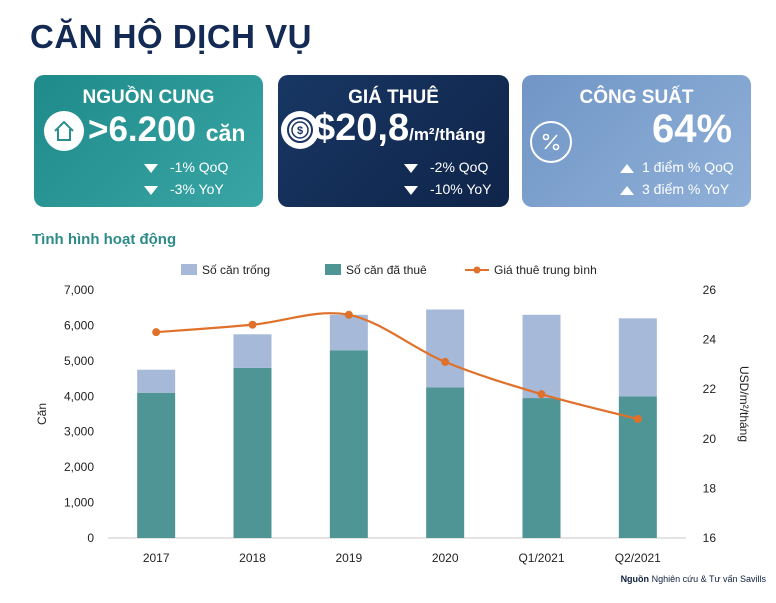 The image size is (776, 603). Describe the element at coordinates (686, 189) in the screenshot. I see `occupancy-yoy-text: 3 điểm % YoY` at that location.